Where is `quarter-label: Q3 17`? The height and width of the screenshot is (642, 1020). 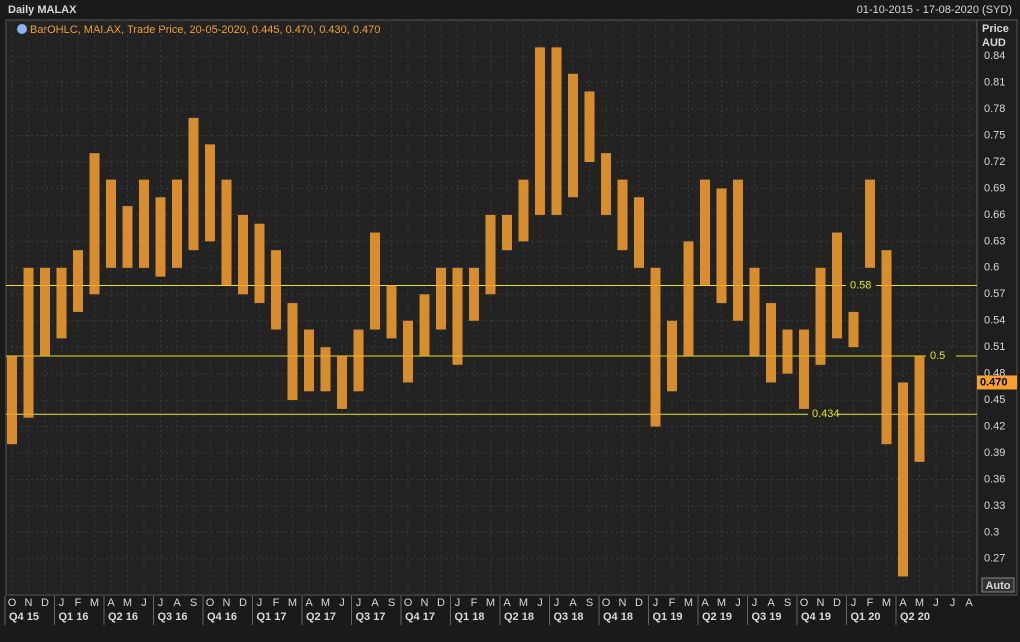
quarter-label: Q3 17 is located at coordinates (371, 617).